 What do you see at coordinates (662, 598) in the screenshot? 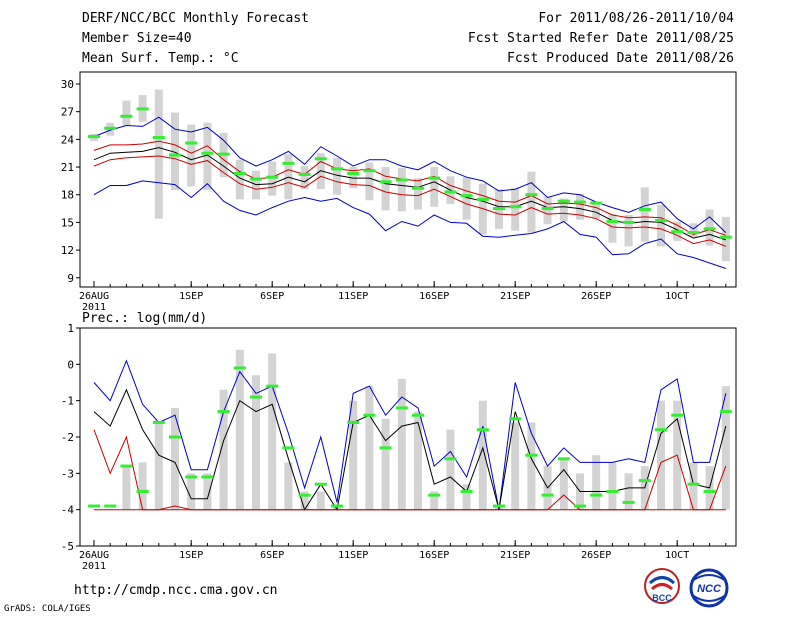
I see `bcc-logo-text: BCC` at bounding box center [662, 598].